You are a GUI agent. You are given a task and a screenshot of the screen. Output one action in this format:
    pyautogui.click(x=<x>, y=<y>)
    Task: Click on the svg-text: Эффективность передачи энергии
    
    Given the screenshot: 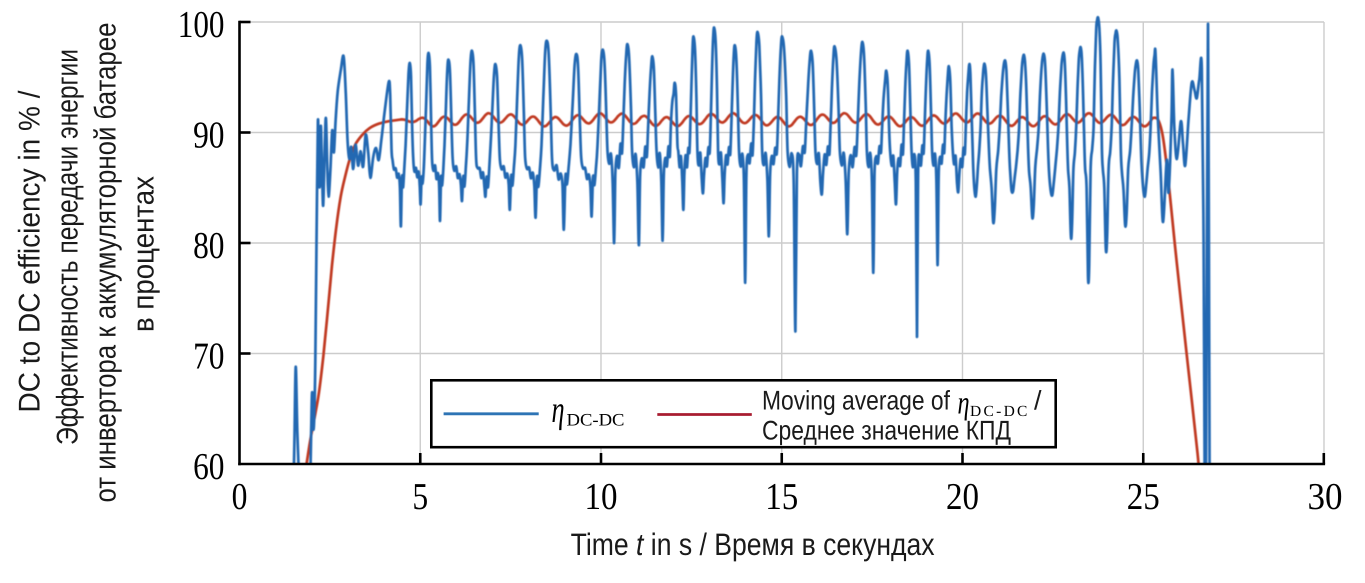 What is the action you would take?
    pyautogui.click(x=67, y=247)
    